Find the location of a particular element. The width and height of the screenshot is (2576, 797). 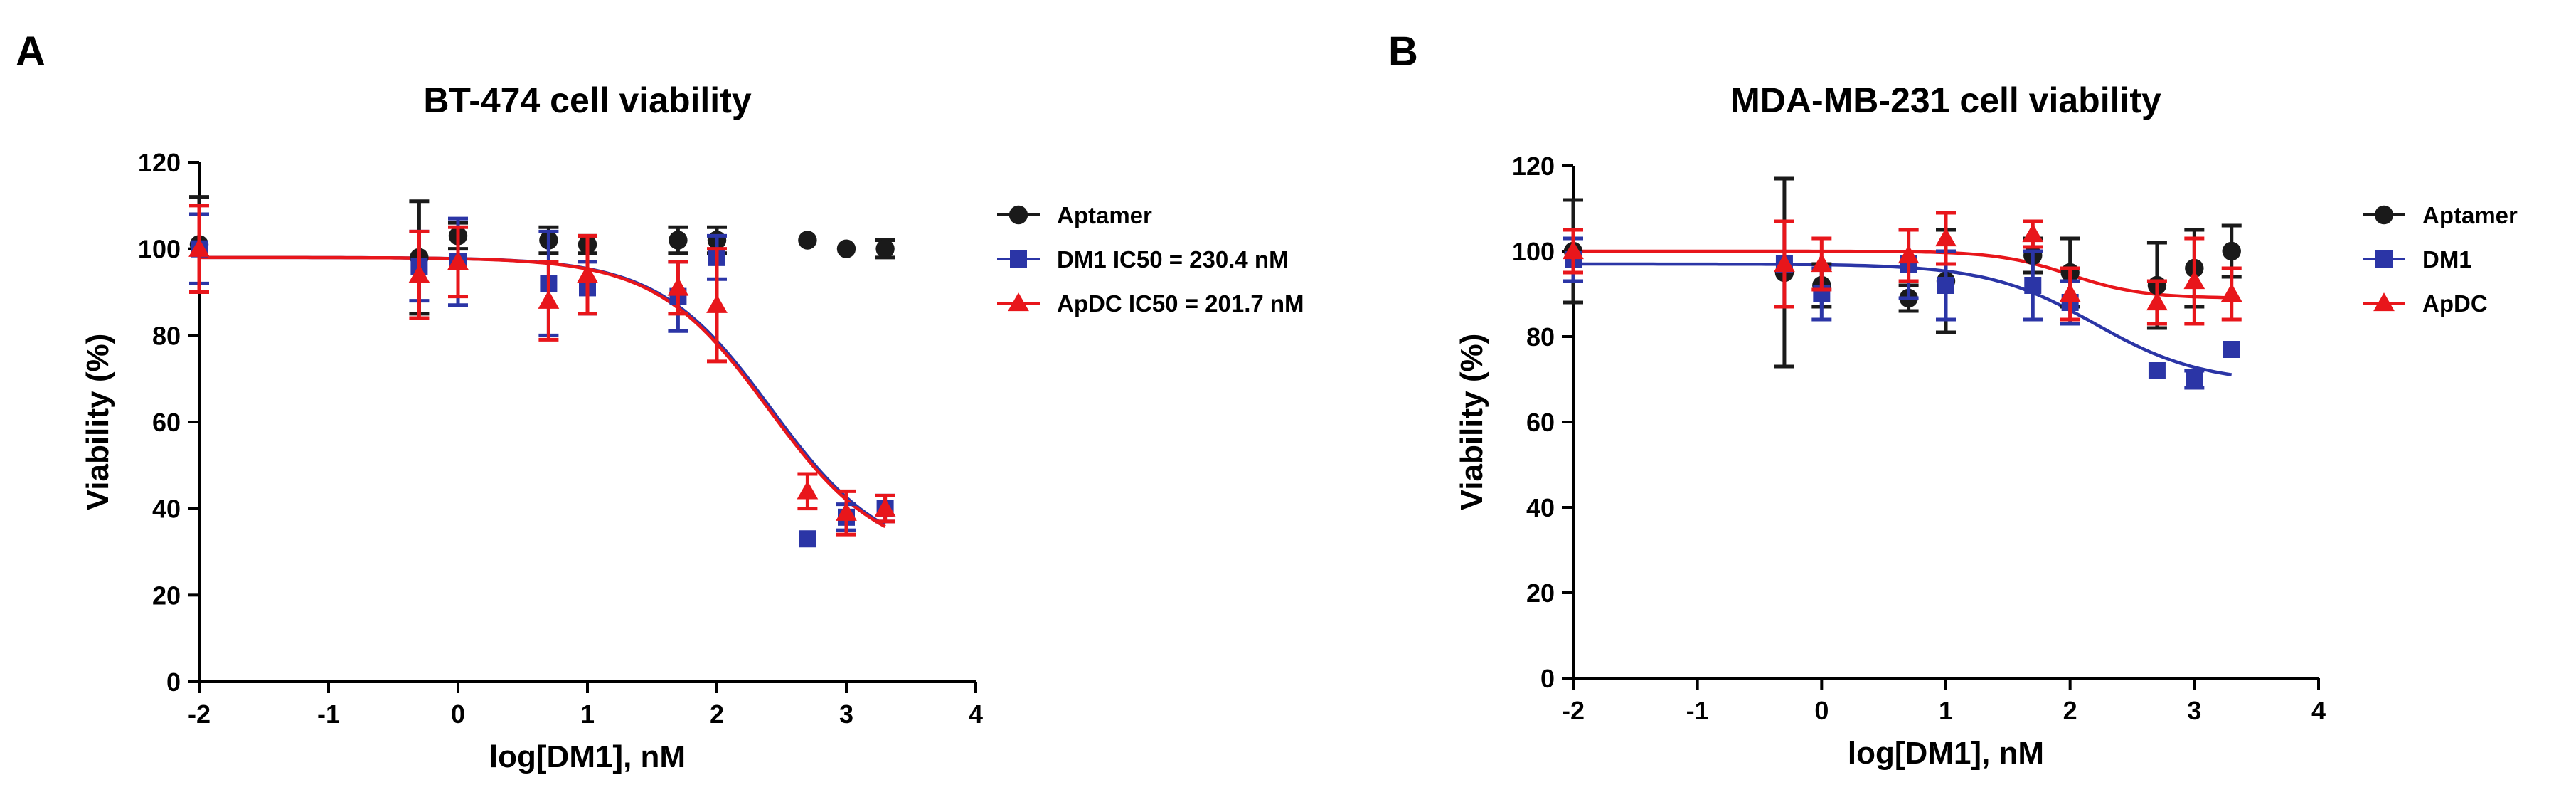

panel-letter: B is located at coordinates (1403, 52).